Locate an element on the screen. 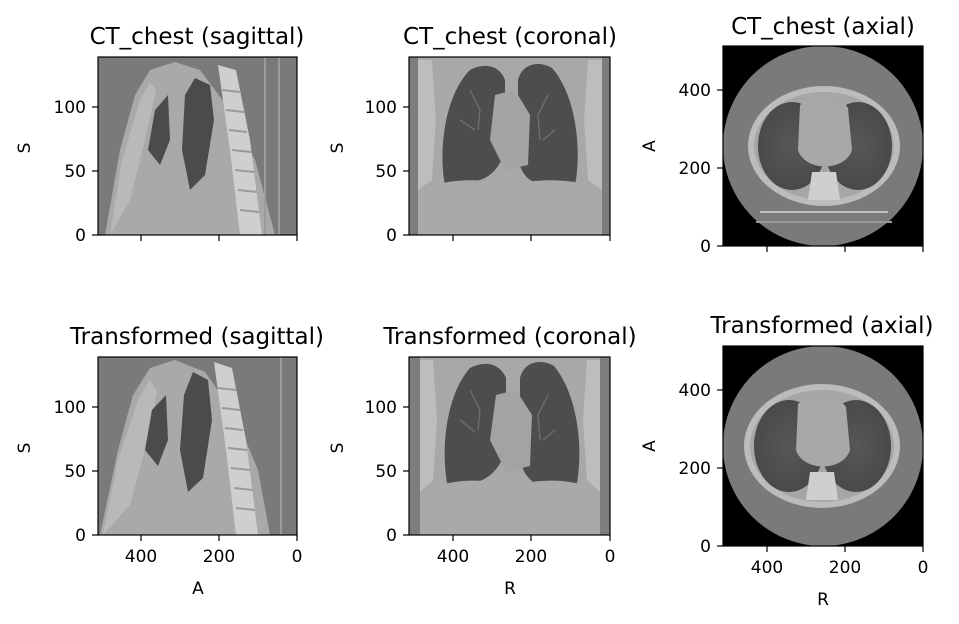 This screenshot has height=624, width=959. panel-coronal-original: CT_chest (coronal) 0 50 100 S is located at coordinates (472, 135).